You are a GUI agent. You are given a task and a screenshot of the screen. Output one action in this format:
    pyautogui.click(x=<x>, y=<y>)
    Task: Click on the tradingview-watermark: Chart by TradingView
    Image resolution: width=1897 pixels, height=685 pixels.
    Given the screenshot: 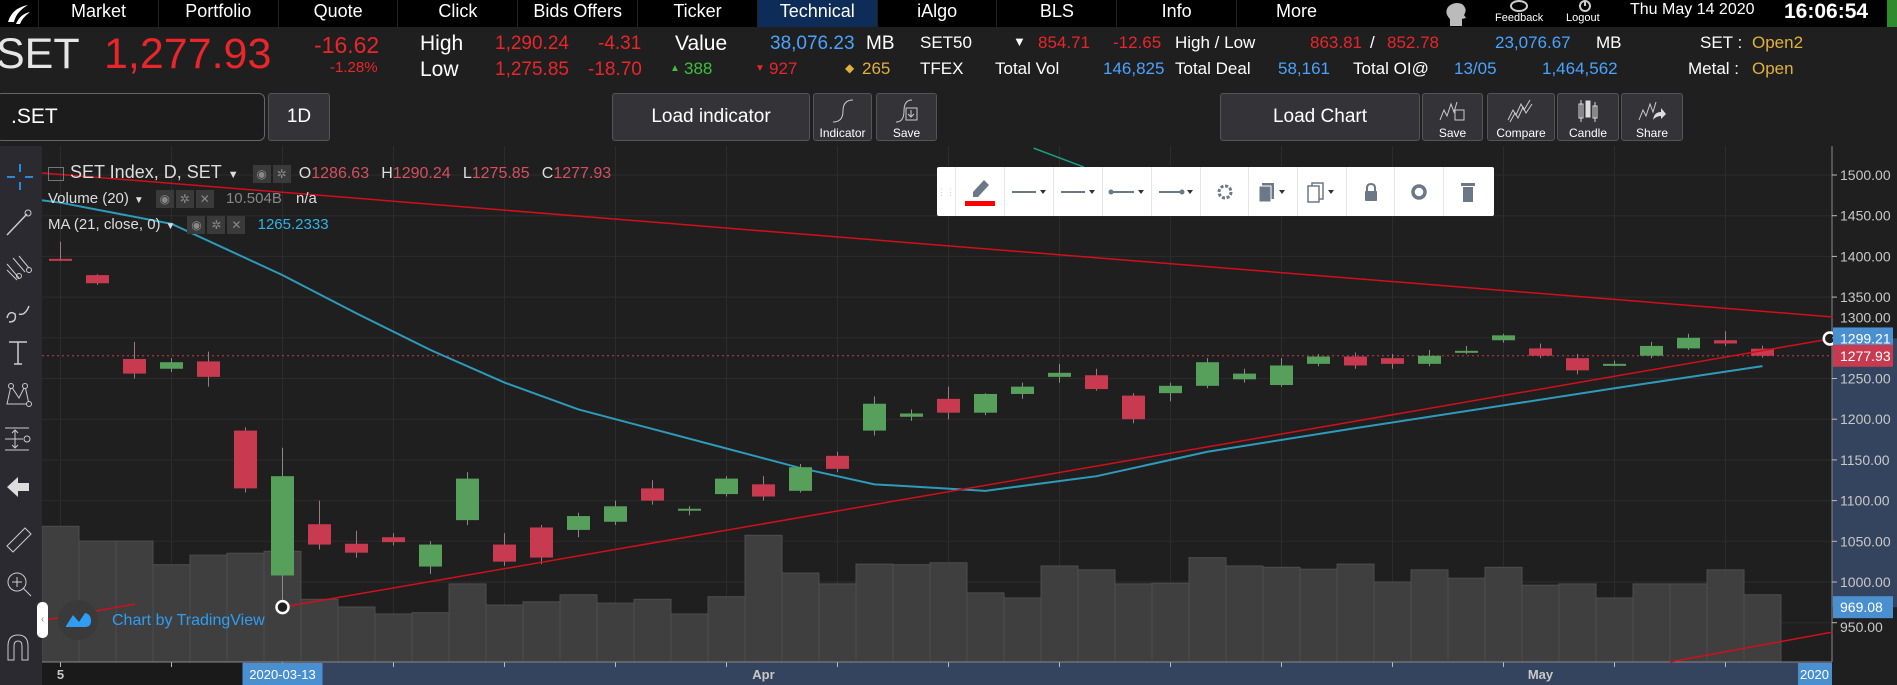 What is the action you would take?
    pyautogui.click(x=188, y=620)
    